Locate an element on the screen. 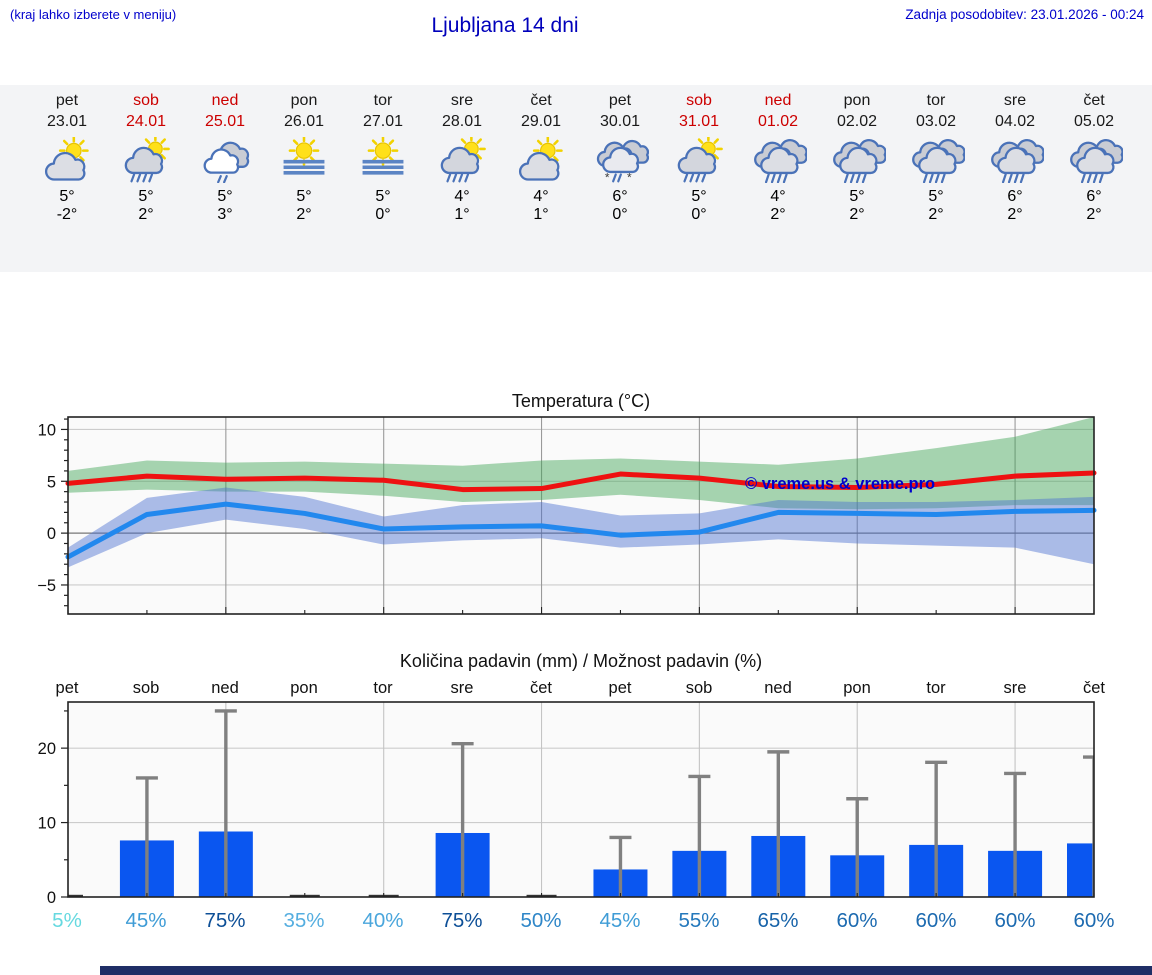 This screenshot has width=1152, height=975. day-date: 04.02 is located at coordinates (1015, 121).